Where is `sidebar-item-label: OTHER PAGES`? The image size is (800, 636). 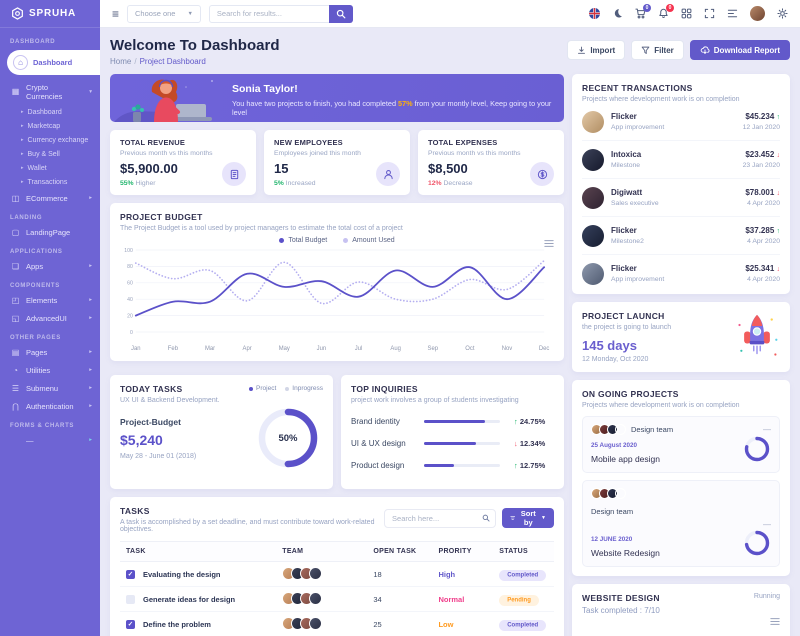 sidebar-item-label: OTHER PAGES is located at coordinates (35, 338).